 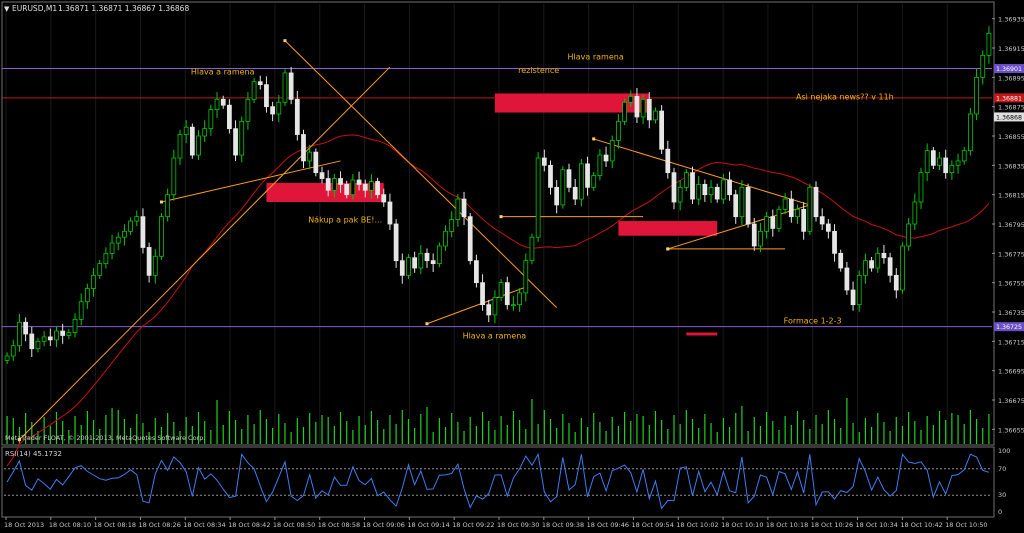 What do you see at coordinates (787, 525) in the screenshot?
I see `x-tick-label: 18 Oct 10:18` at bounding box center [787, 525].